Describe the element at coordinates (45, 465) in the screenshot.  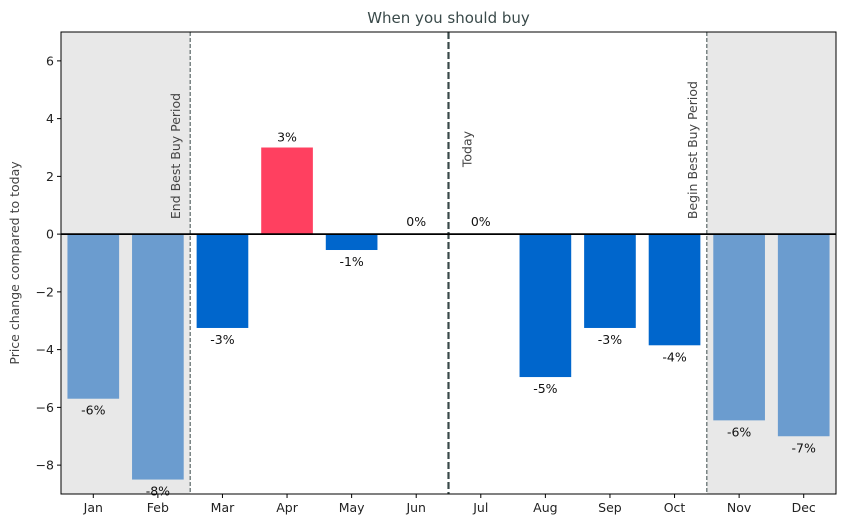
I see `y-tick-label: −8` at that location.